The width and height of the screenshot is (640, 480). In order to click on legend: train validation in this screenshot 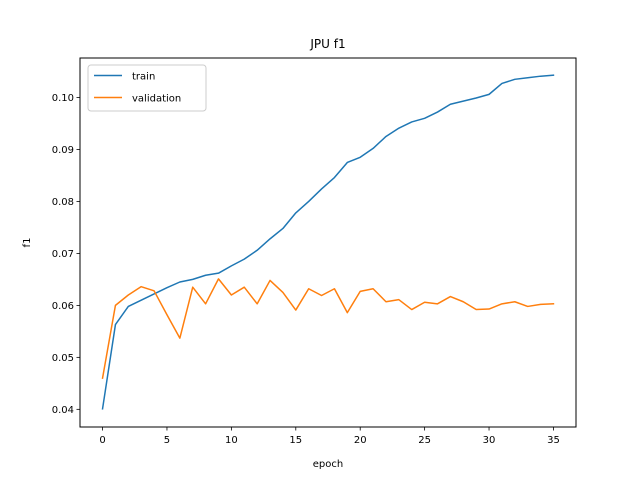, I will do `click(147, 88)`.